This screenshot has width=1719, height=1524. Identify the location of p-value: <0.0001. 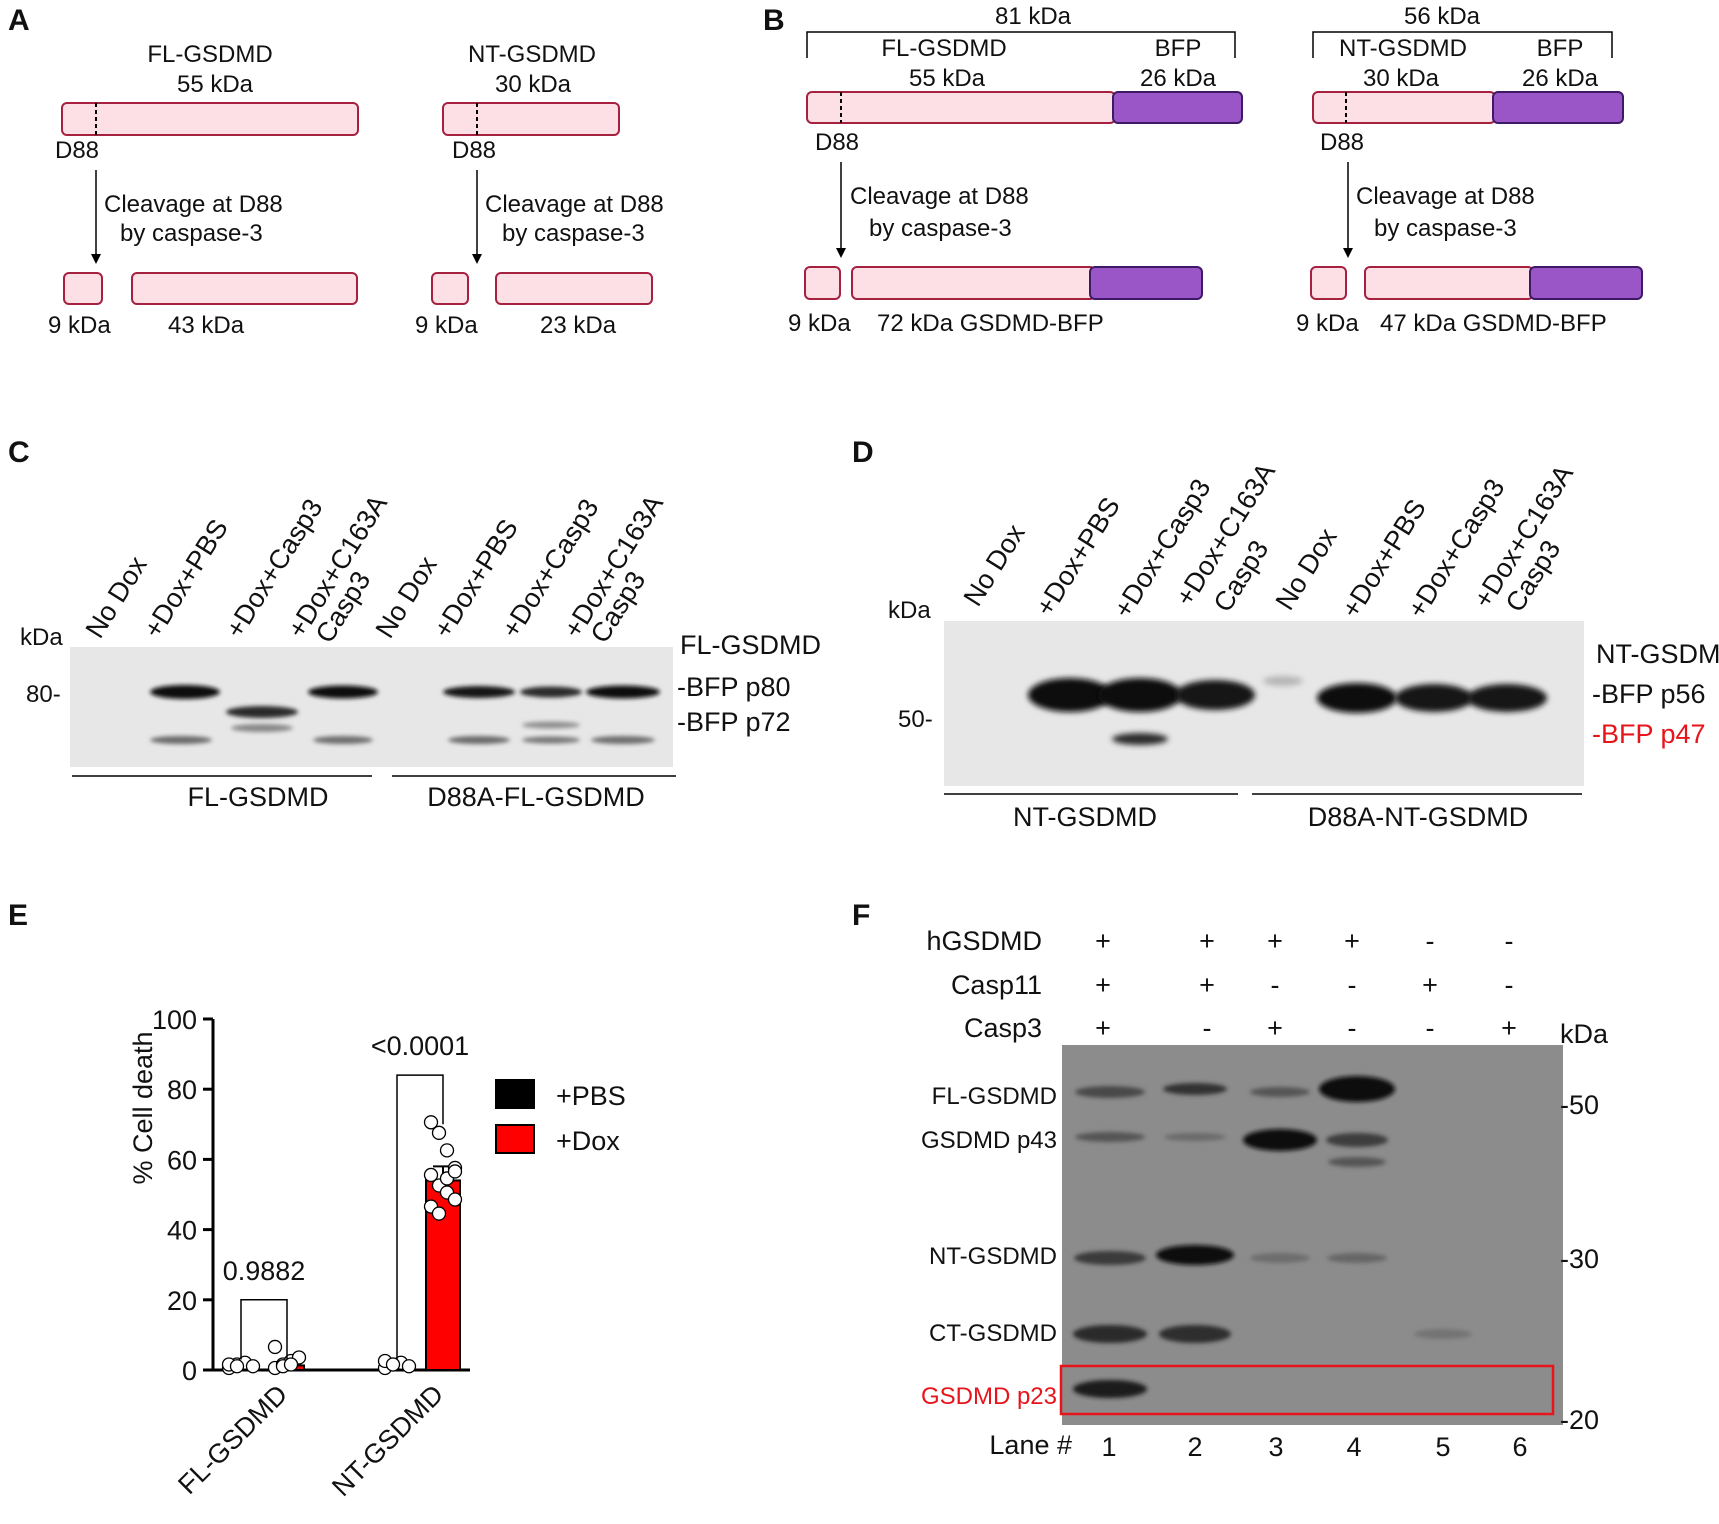
(420, 1046).